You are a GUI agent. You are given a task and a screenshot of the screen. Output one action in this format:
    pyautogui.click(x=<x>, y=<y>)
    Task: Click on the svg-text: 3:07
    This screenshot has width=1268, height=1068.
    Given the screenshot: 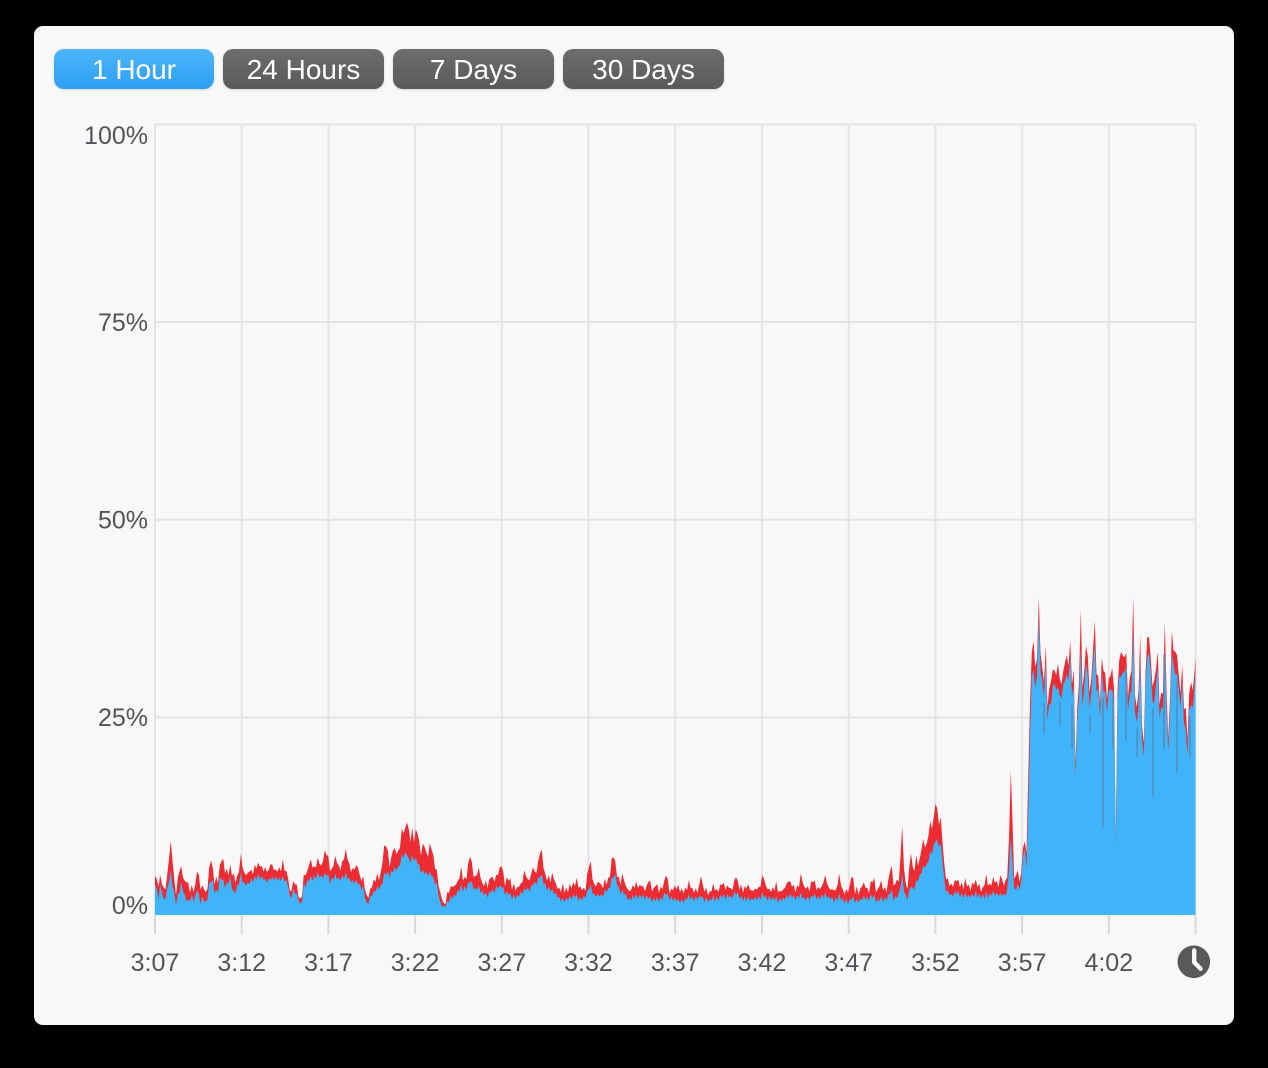 What is the action you would take?
    pyautogui.click(x=155, y=963)
    